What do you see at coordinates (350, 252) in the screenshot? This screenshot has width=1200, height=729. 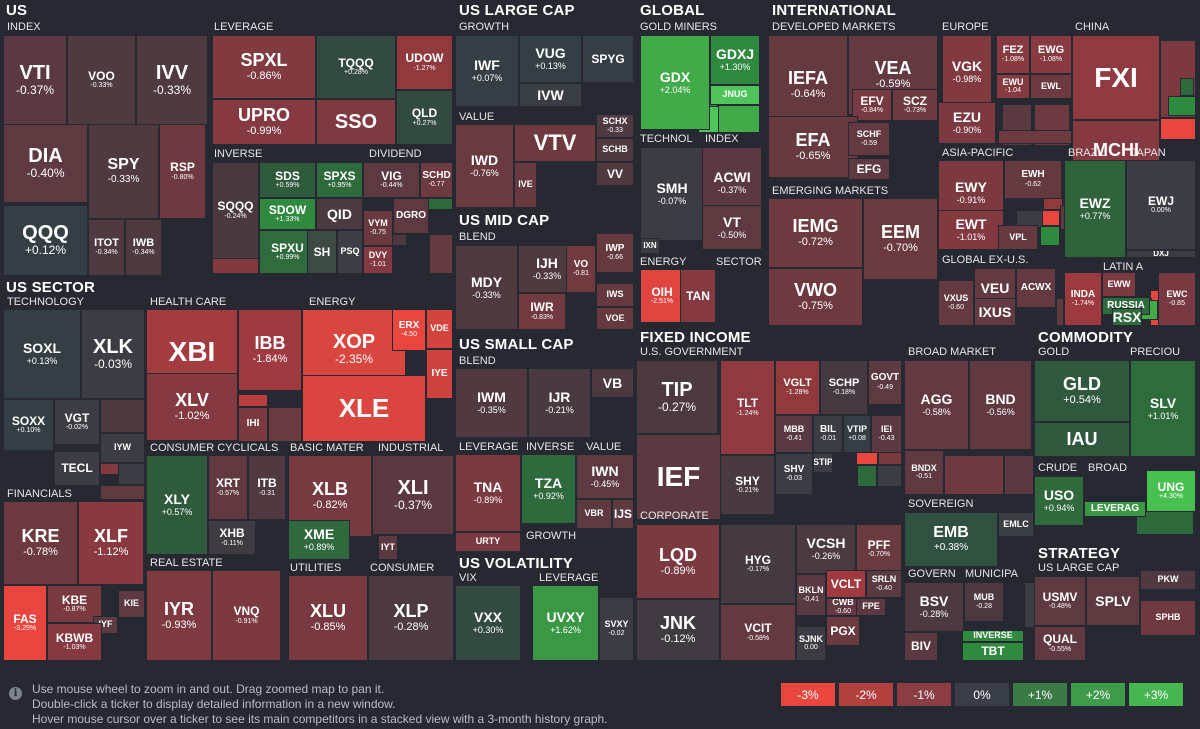 I see `ticker-tile-psq: PSQ` at bounding box center [350, 252].